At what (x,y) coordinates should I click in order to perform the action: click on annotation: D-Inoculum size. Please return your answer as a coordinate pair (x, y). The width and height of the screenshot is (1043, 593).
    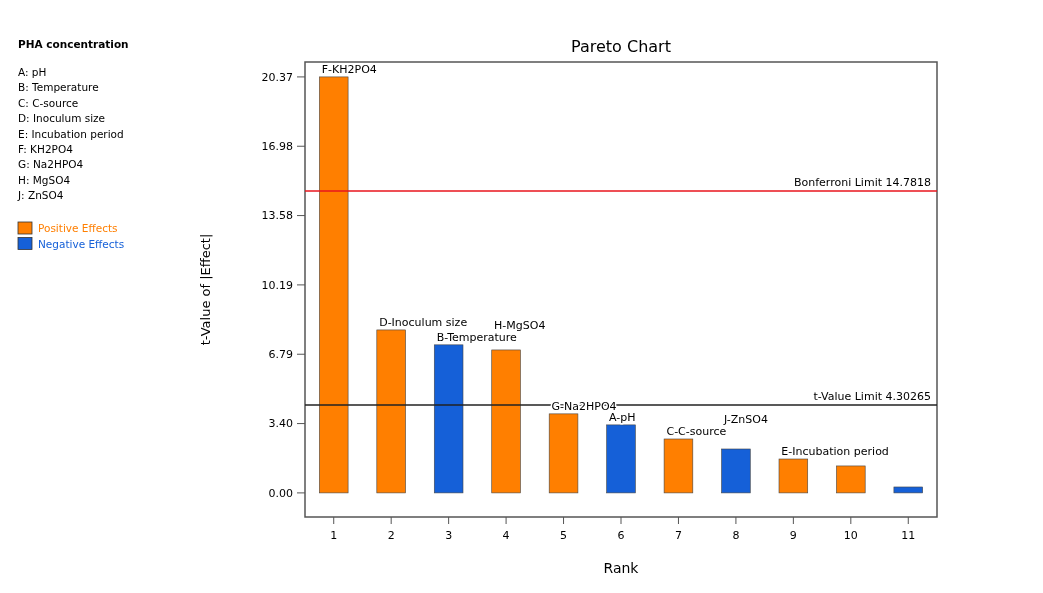
    Looking at the image, I should click on (423, 322).